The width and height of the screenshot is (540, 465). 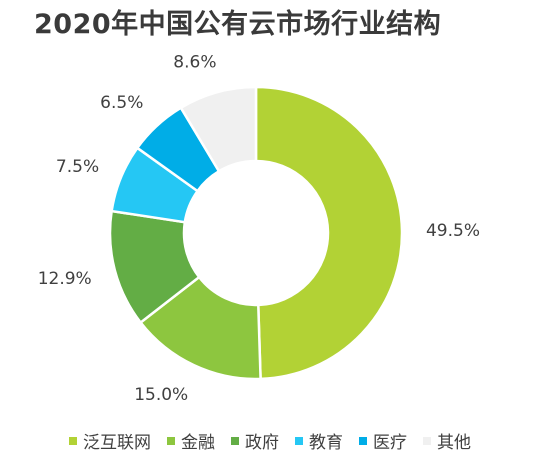 What do you see at coordinates (262, 443) in the screenshot?
I see `legend-label: 政府` at bounding box center [262, 443].